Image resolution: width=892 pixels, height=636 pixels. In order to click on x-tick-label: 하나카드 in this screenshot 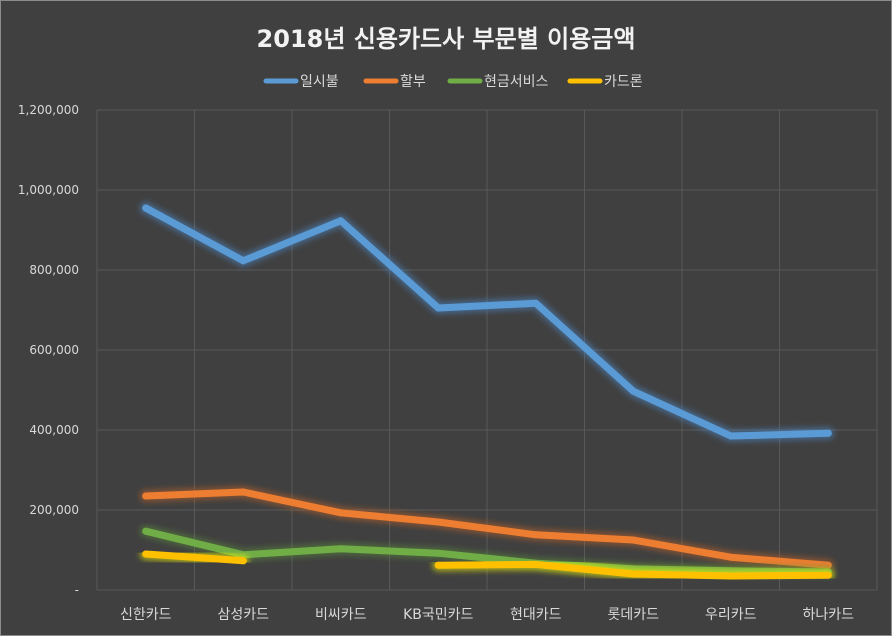, I will do `click(828, 615)`.